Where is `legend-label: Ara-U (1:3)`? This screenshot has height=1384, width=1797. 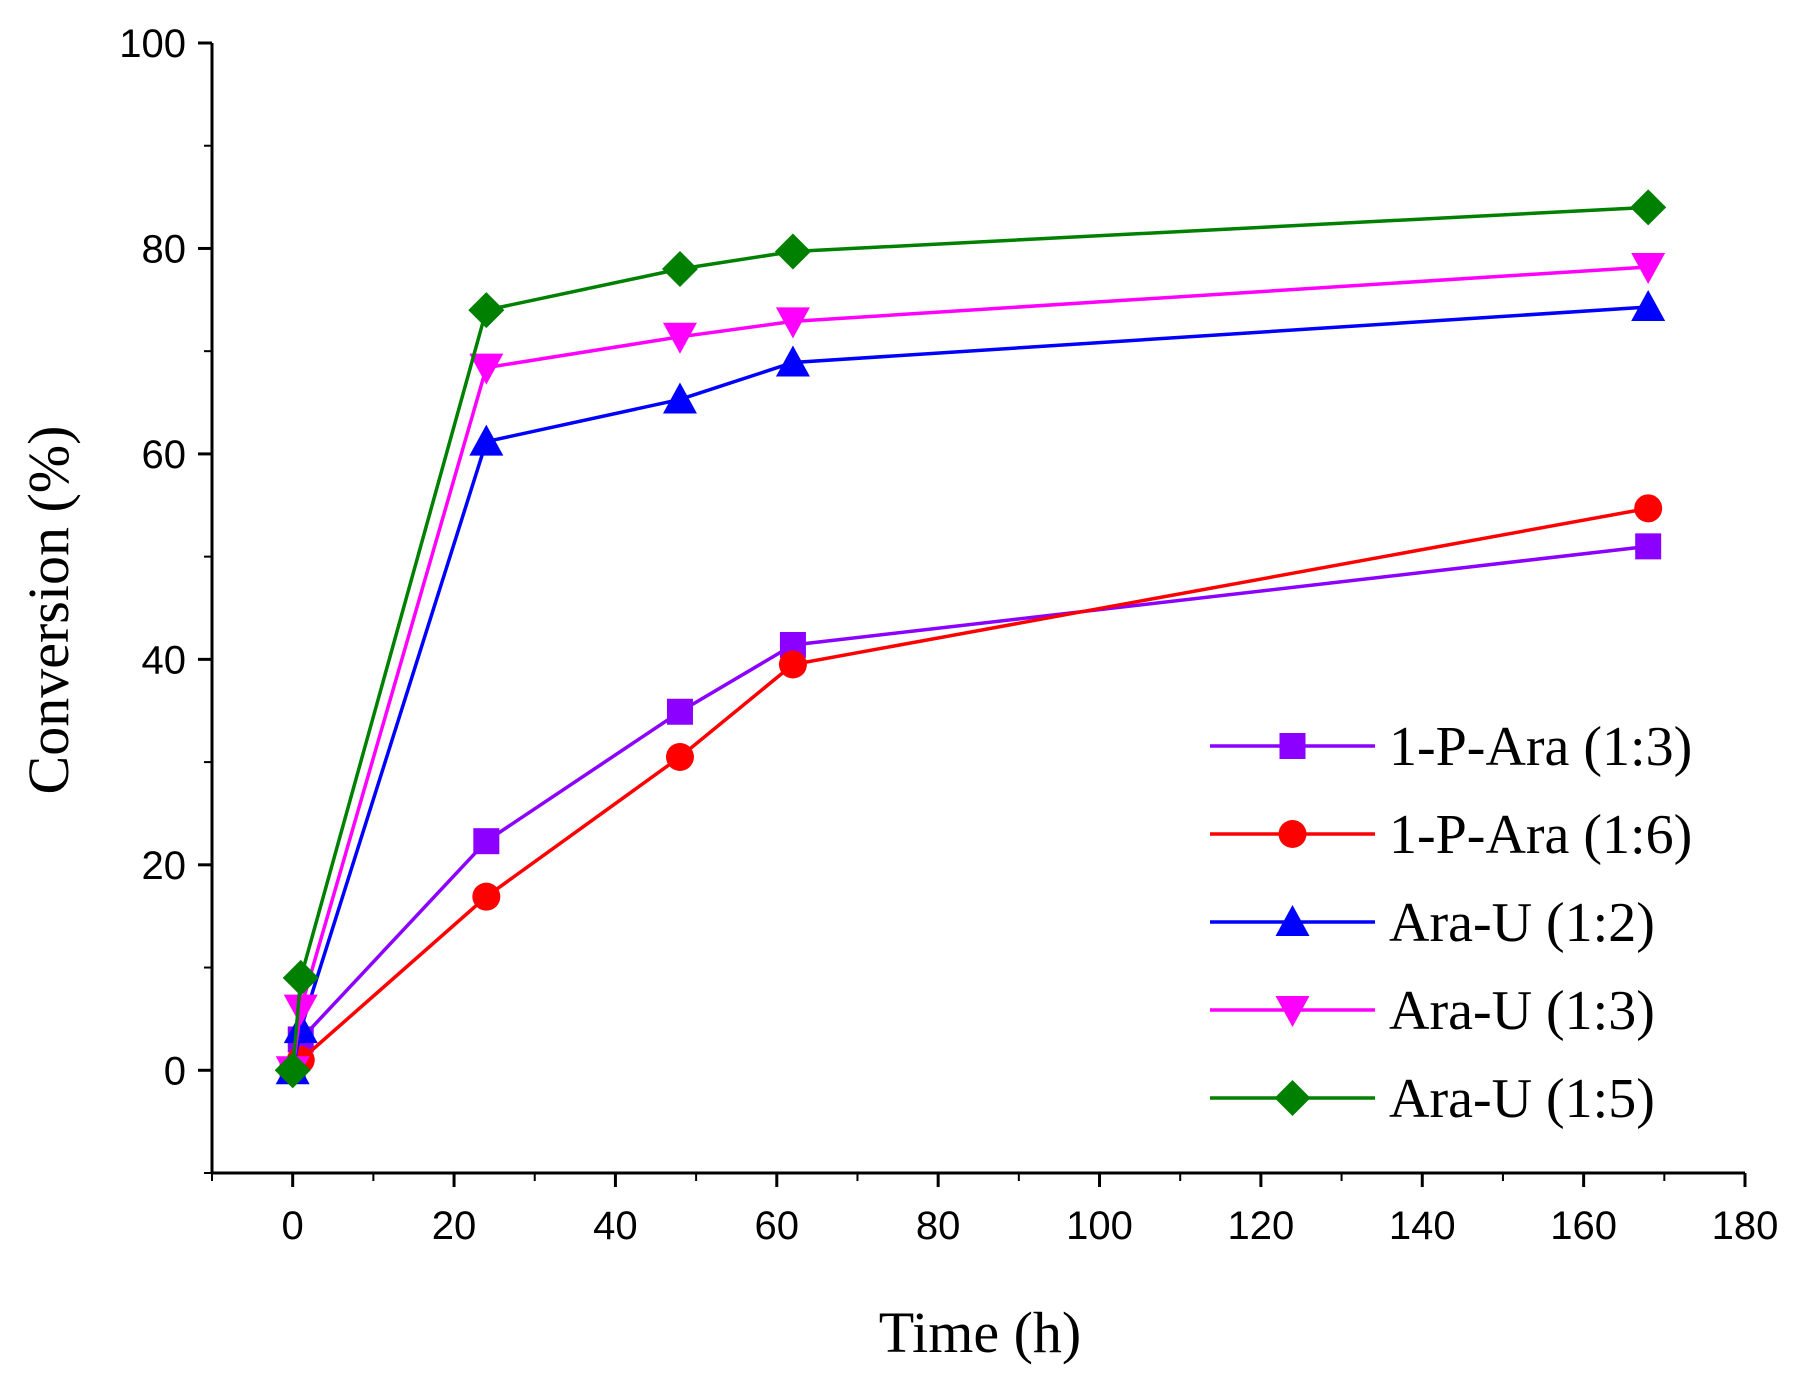 legend-label: Ara-U (1:3) is located at coordinates (1522, 1011).